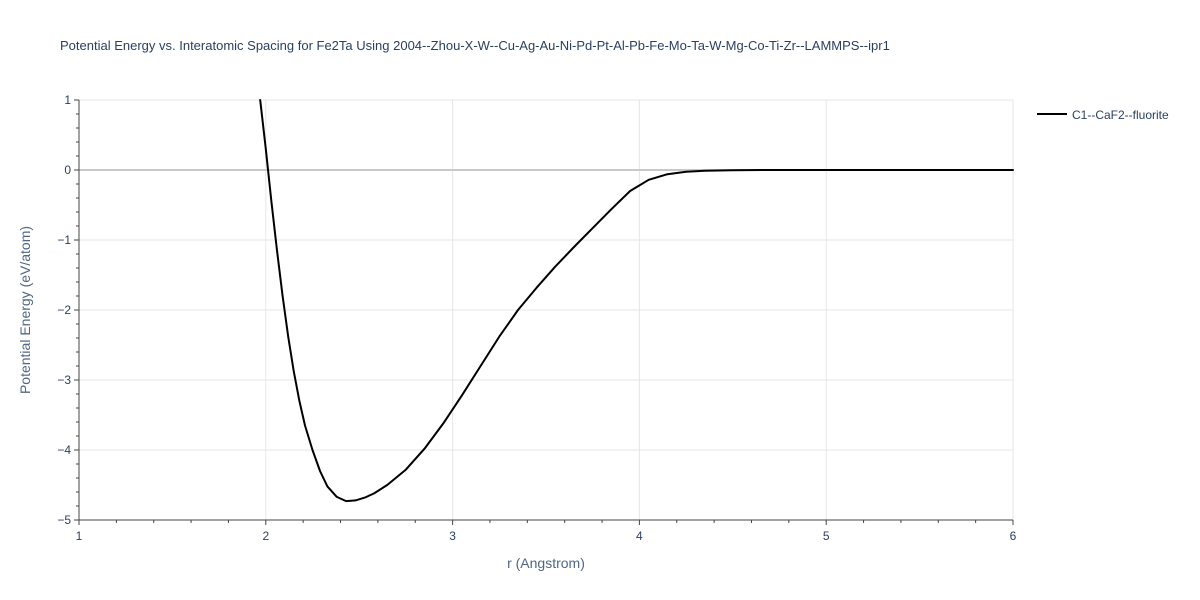 The width and height of the screenshot is (1200, 600). What do you see at coordinates (1013, 536) in the screenshot?
I see `x-tick-label: 6` at bounding box center [1013, 536].